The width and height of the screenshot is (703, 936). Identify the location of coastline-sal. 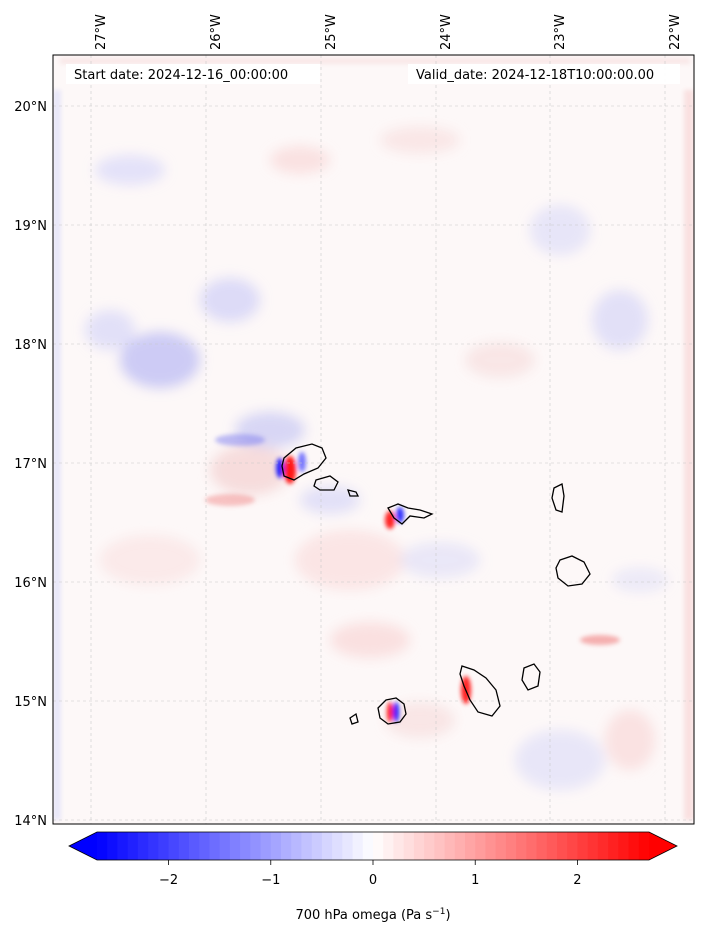
(558, 498).